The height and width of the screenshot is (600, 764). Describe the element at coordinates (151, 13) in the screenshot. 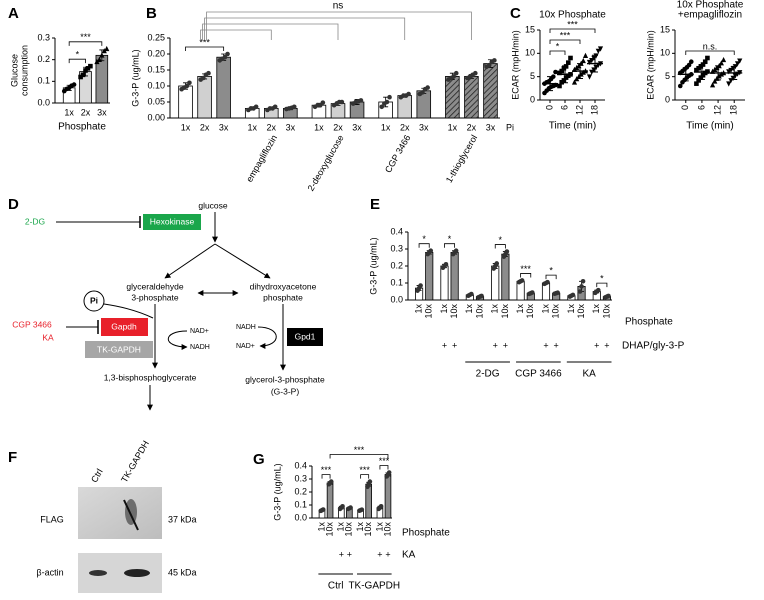

I see `panel-letter: B` at that location.